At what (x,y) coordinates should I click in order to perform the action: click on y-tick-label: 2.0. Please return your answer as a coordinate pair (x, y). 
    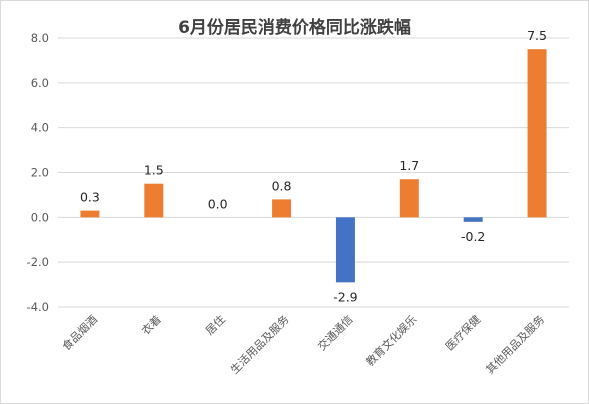
    Looking at the image, I should click on (40, 173).